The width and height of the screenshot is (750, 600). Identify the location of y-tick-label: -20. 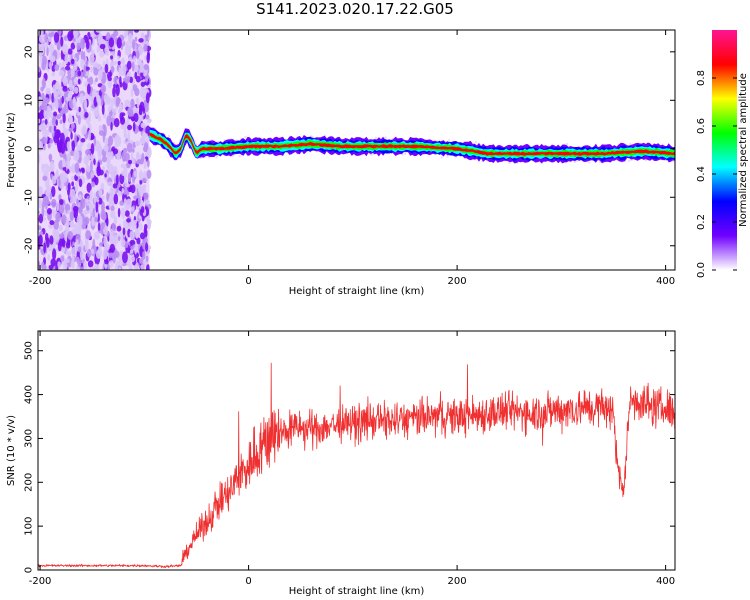
(29, 246).